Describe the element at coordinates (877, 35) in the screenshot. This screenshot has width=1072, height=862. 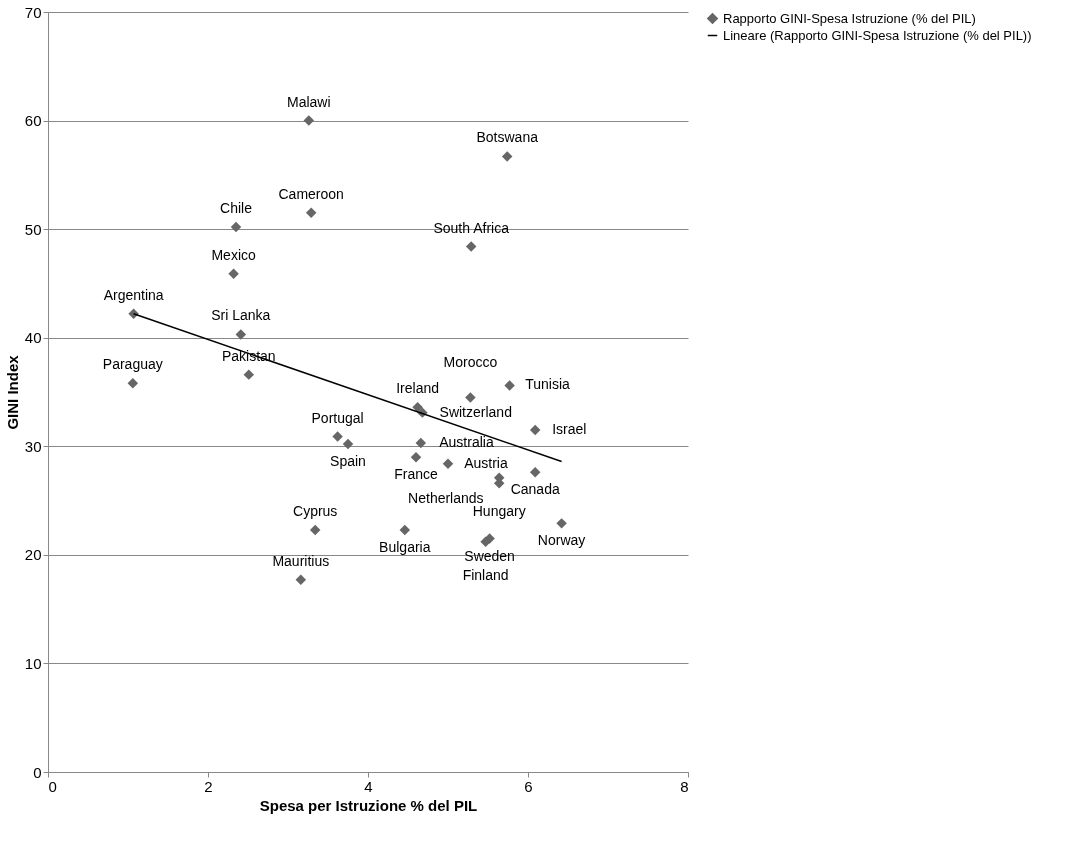
I see `legend-label: Lineare (Rapporto GINI-Spesa Istruzione (% del PIL))` at that location.